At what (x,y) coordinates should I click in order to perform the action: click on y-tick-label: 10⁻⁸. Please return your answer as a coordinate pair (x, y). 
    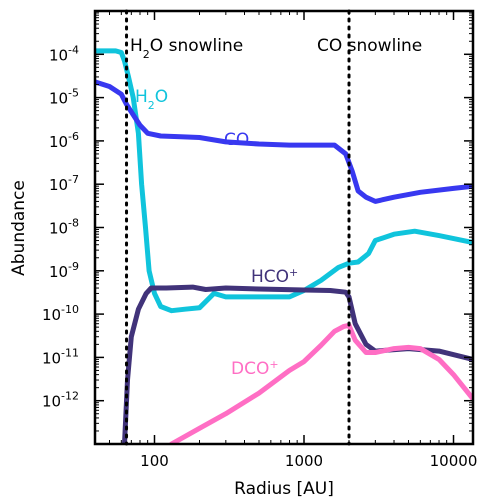
    Looking at the image, I should click on (64, 227).